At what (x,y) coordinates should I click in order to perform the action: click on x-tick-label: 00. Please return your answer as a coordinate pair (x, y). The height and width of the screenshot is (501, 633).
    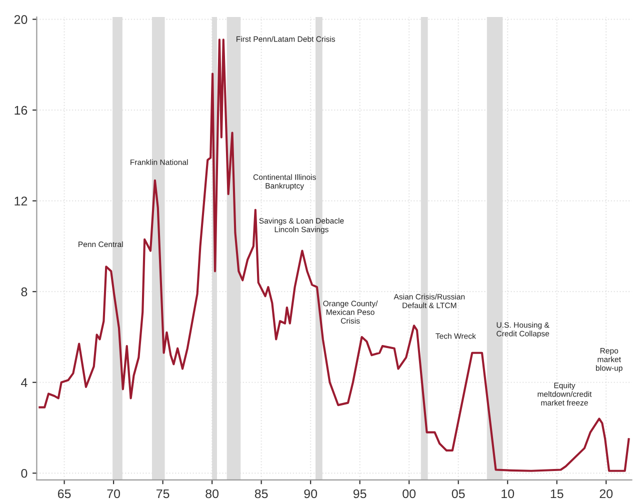
    Looking at the image, I should click on (409, 493).